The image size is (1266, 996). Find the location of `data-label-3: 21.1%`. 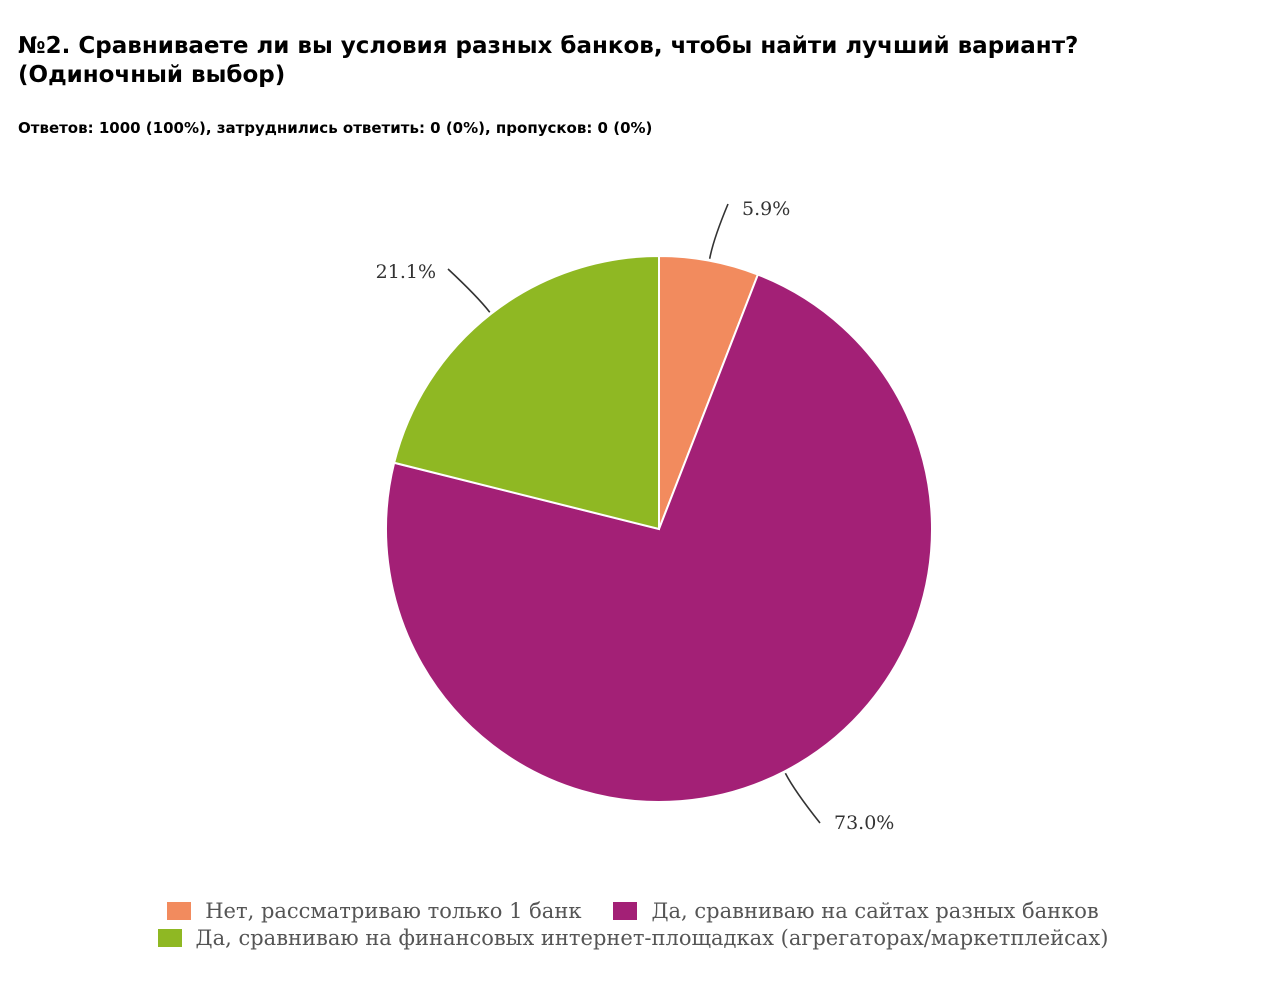

data-label-3: 21.1% is located at coordinates (406, 272).